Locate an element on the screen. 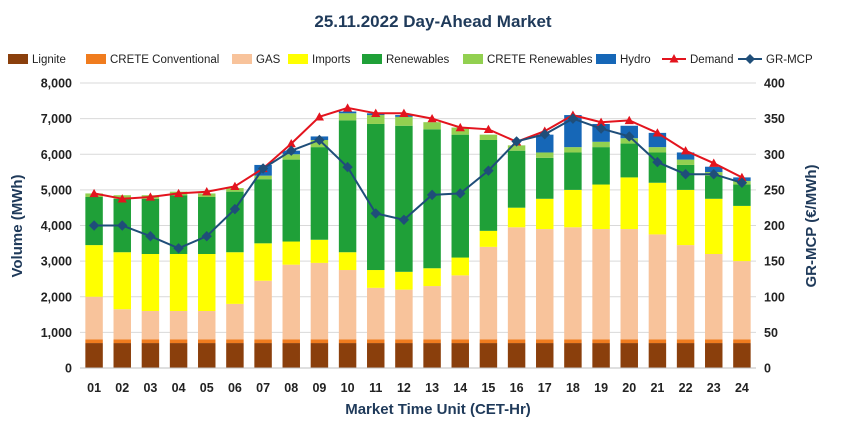  x-tick-label: 09 is located at coordinates (319, 388).